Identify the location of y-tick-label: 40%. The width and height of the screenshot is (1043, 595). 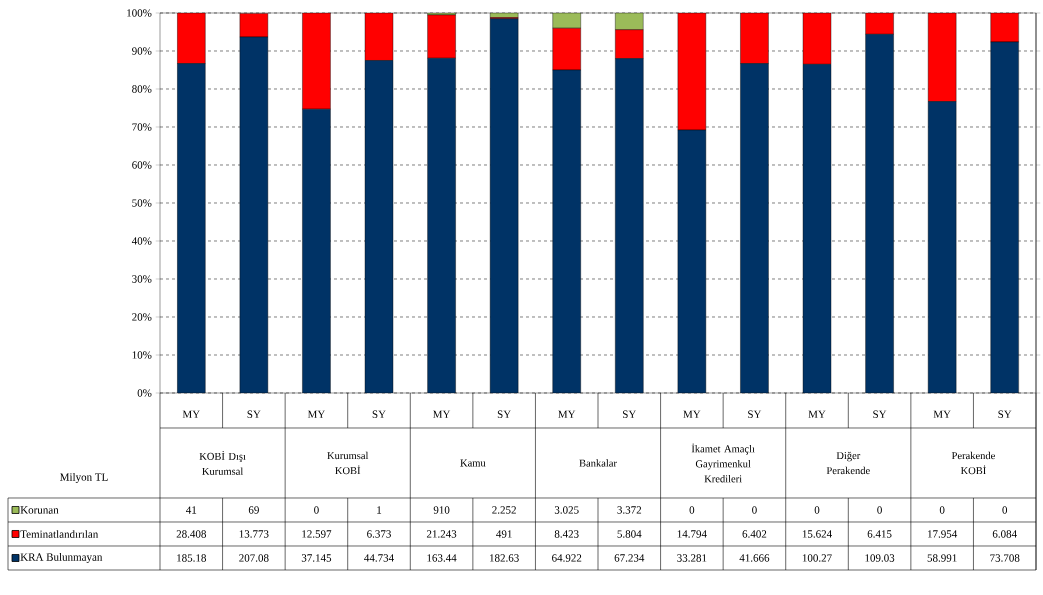
(141, 241).